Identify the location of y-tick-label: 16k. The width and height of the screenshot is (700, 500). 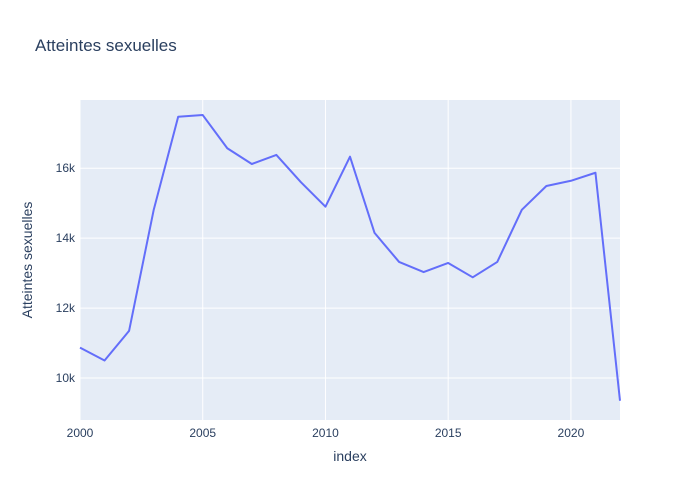
(66, 168).